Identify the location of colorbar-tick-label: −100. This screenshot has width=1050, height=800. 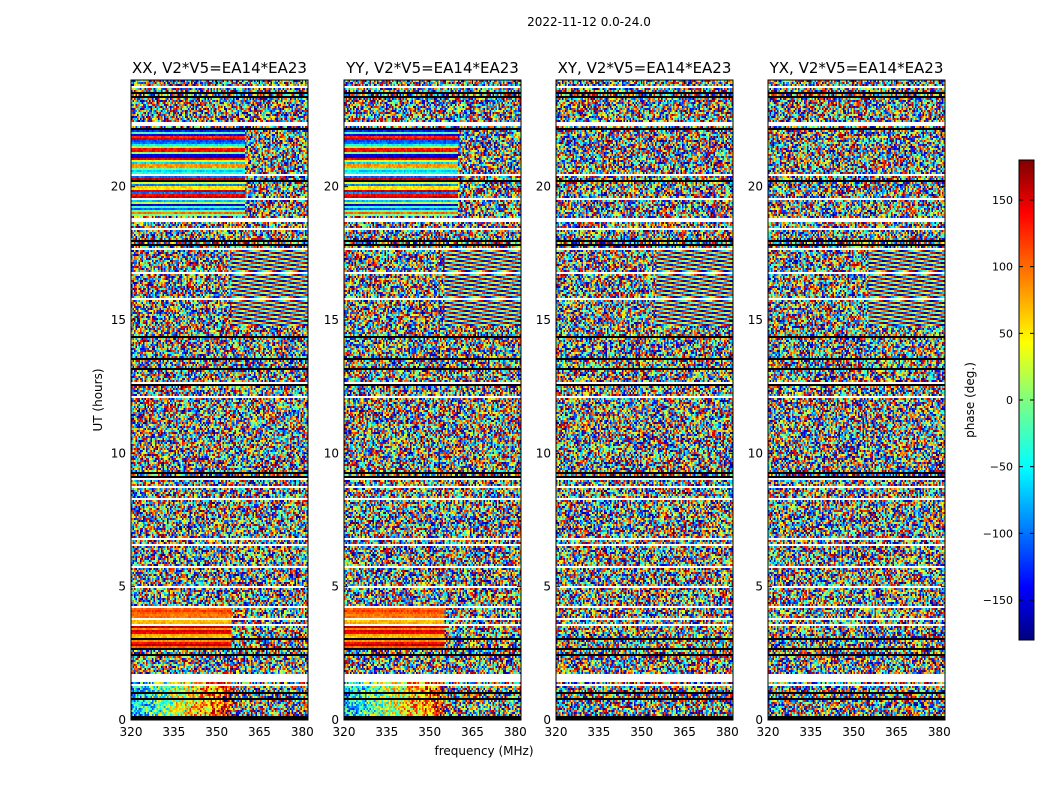
(998, 533).